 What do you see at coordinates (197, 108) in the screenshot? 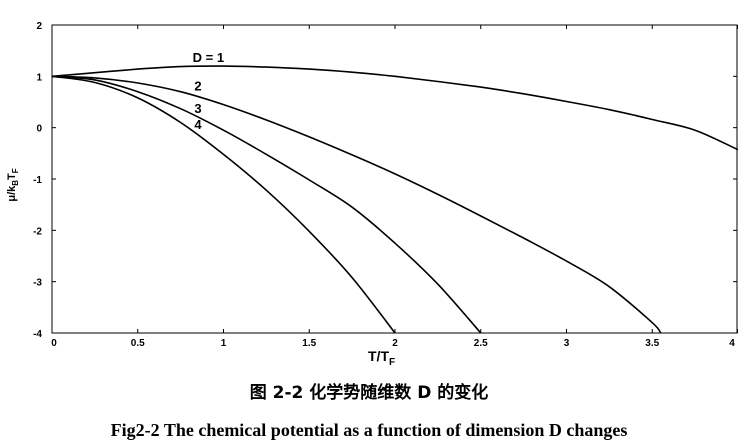
I see `series-label-3: 3` at bounding box center [197, 108].